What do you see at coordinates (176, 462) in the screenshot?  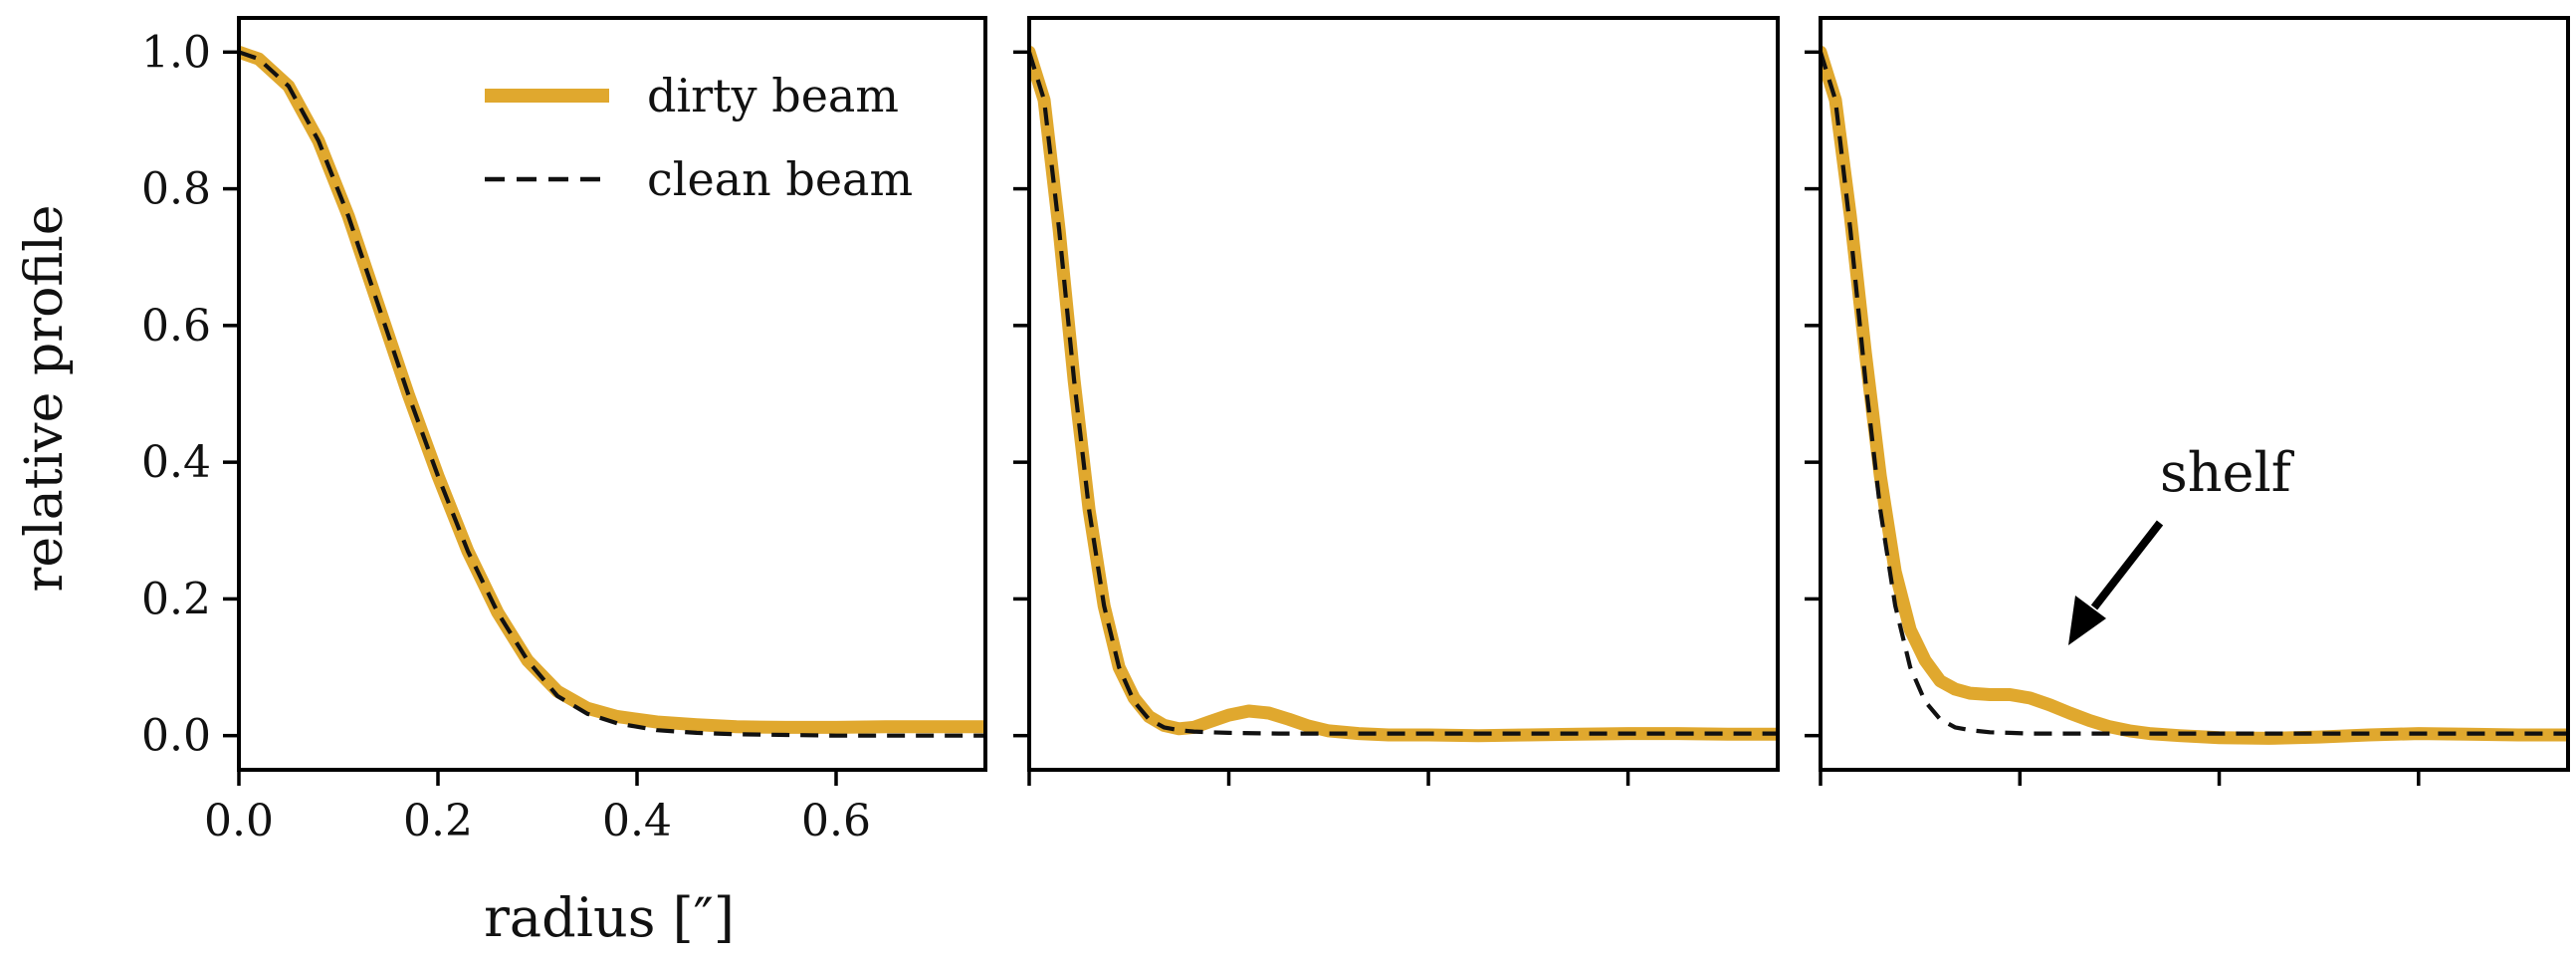 I see `y-tick-label: 0.4` at bounding box center [176, 462].